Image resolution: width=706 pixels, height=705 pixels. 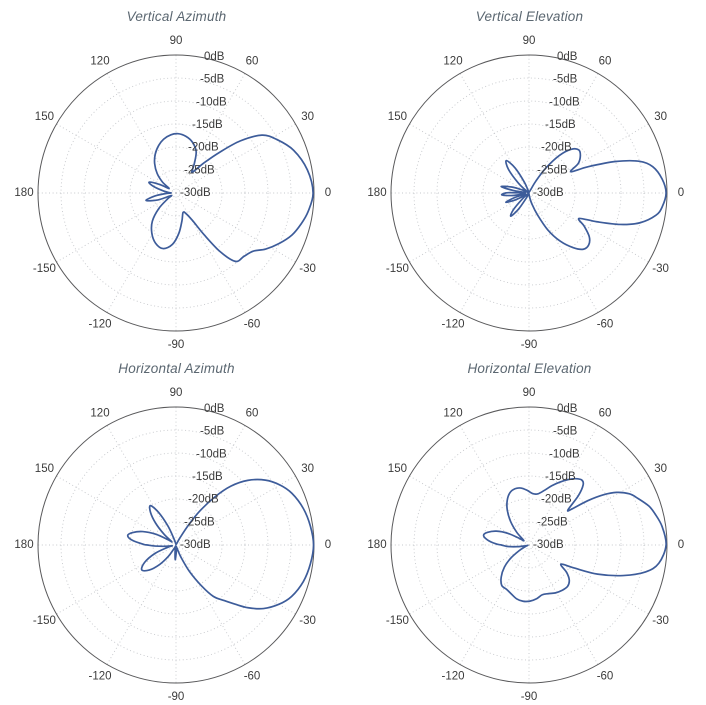 I want to click on plot-title-horizontal-elevation: Horizontal Elevation, so click(x=529, y=368).